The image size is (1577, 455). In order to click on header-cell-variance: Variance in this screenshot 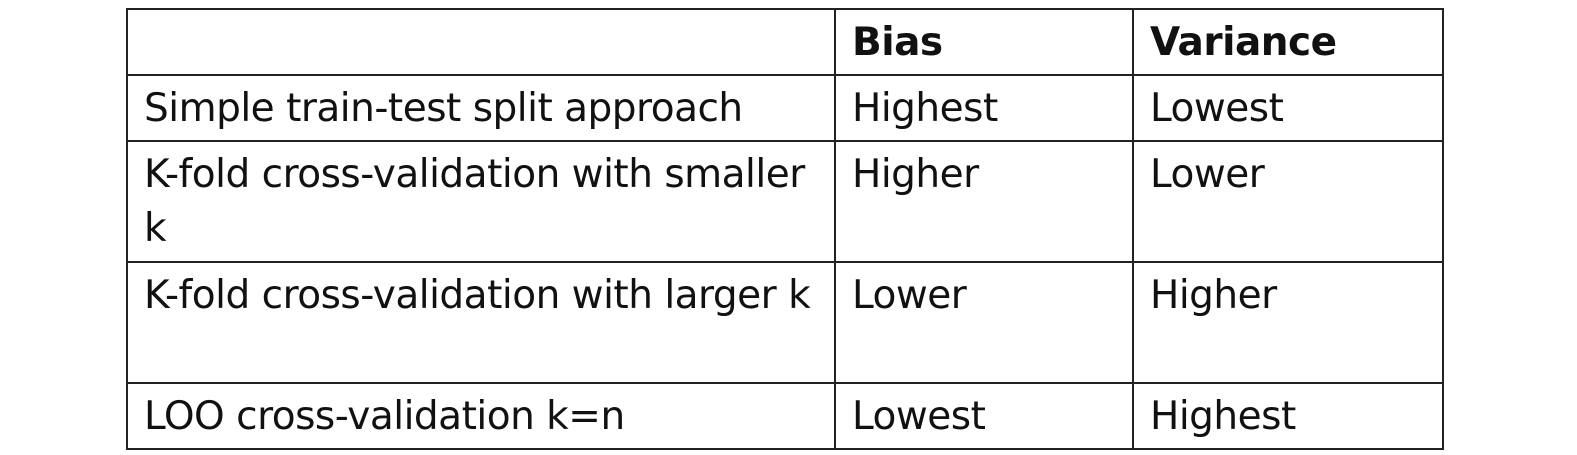, I will do `click(1288, 42)`.